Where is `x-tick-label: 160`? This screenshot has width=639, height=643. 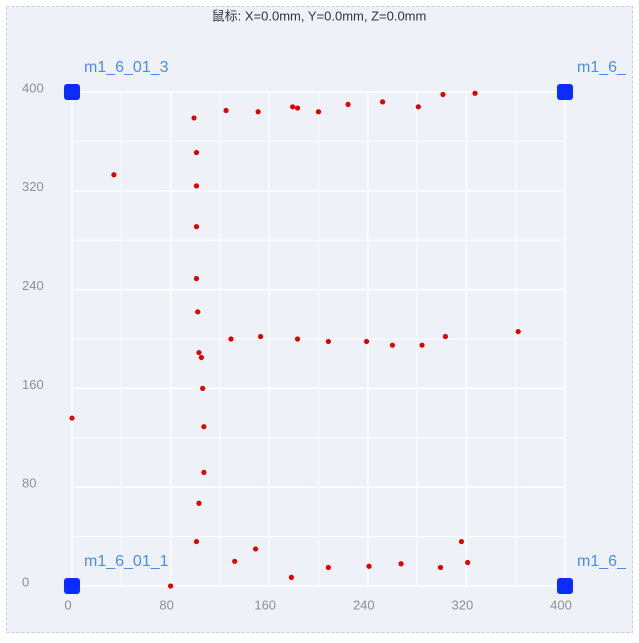 x-tick-label: 160 is located at coordinates (265, 604).